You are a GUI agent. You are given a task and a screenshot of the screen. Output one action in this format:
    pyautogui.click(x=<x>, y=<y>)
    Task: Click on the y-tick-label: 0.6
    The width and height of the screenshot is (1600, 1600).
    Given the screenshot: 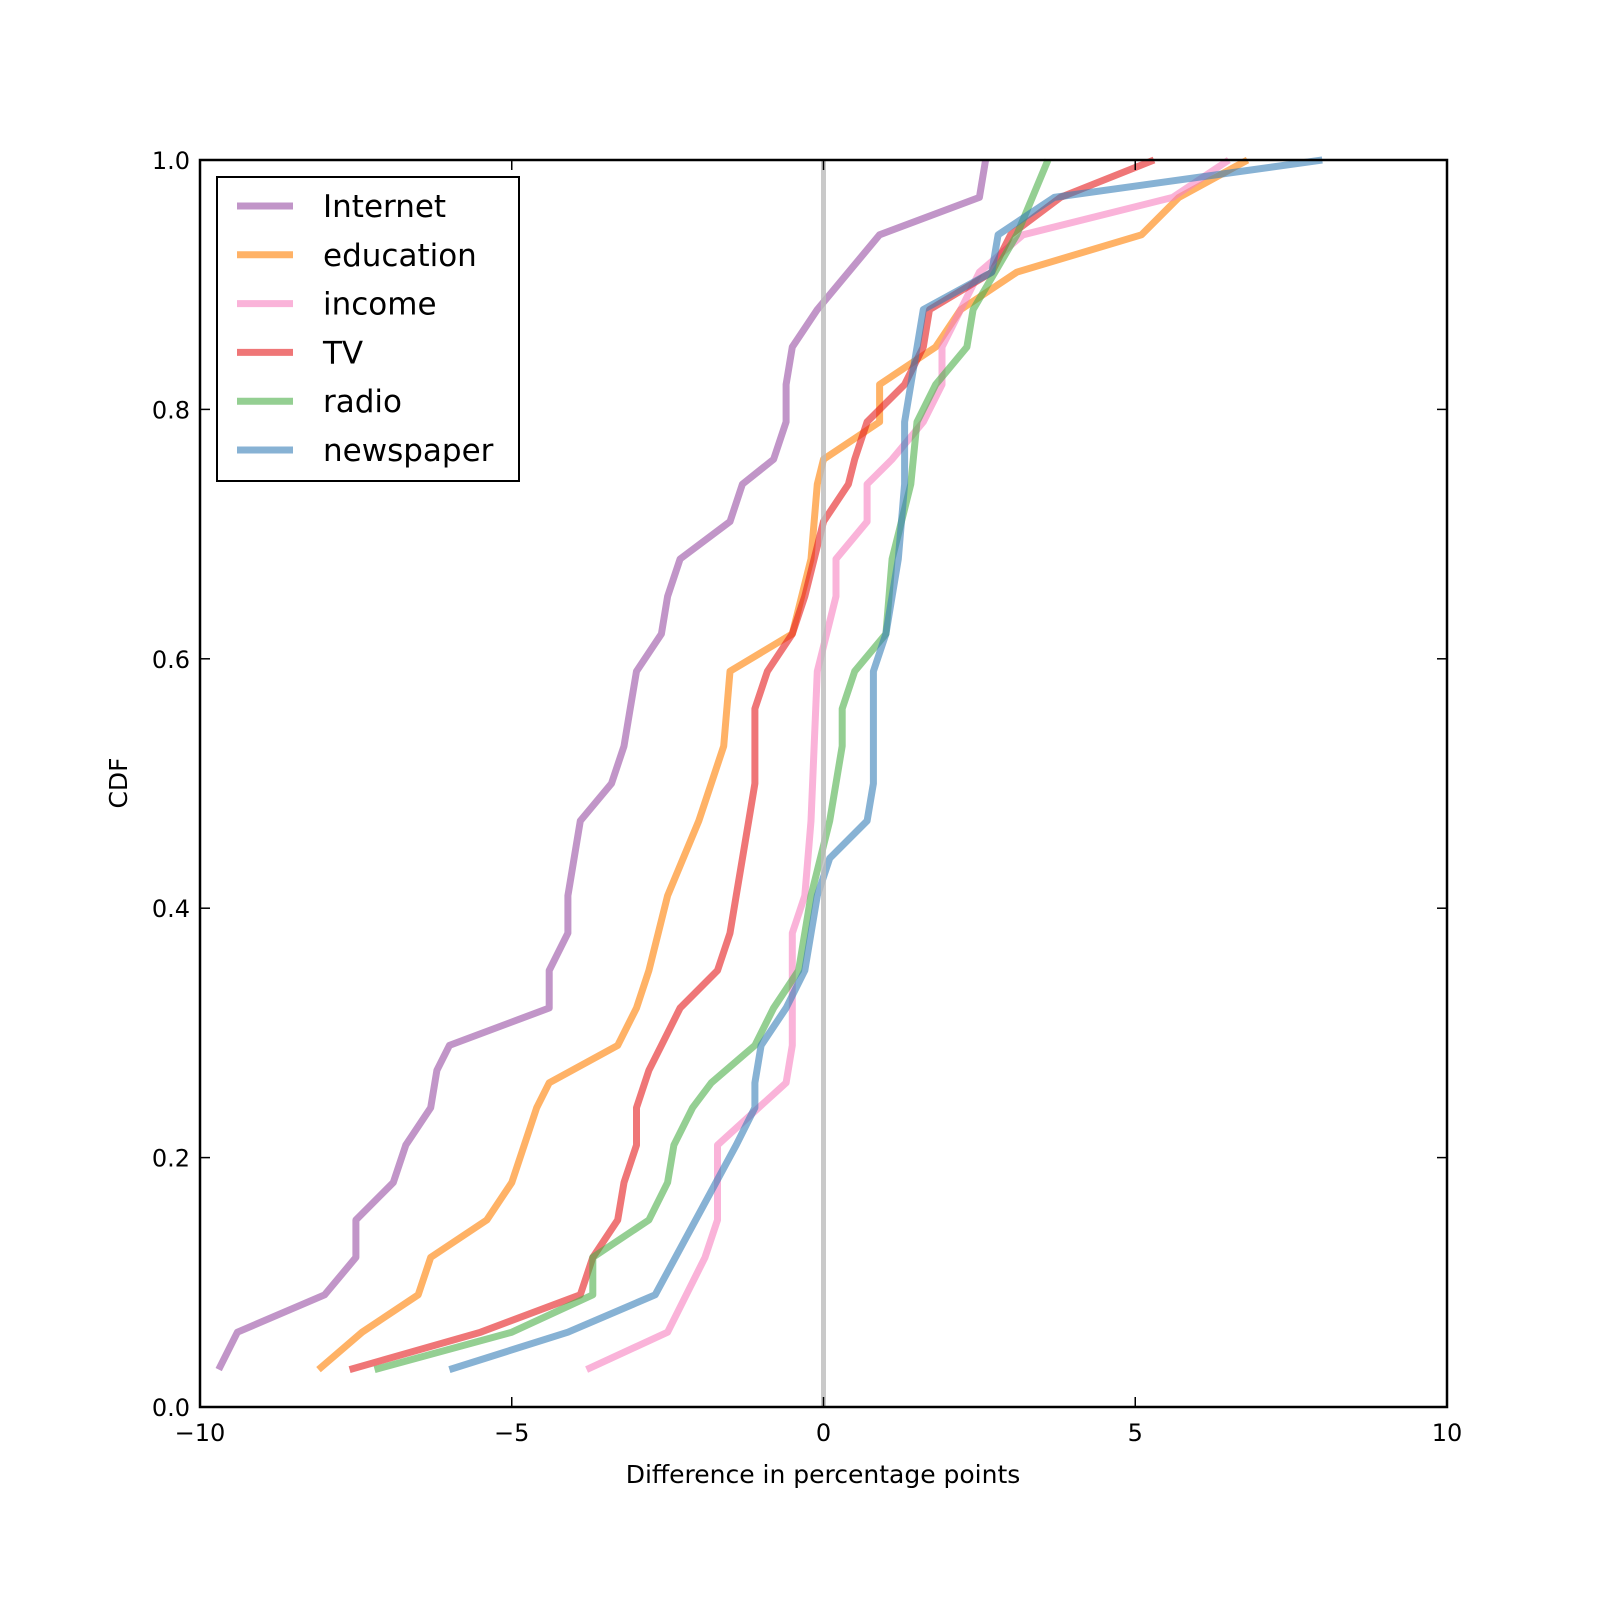 What is the action you would take?
    pyautogui.click(x=171, y=660)
    